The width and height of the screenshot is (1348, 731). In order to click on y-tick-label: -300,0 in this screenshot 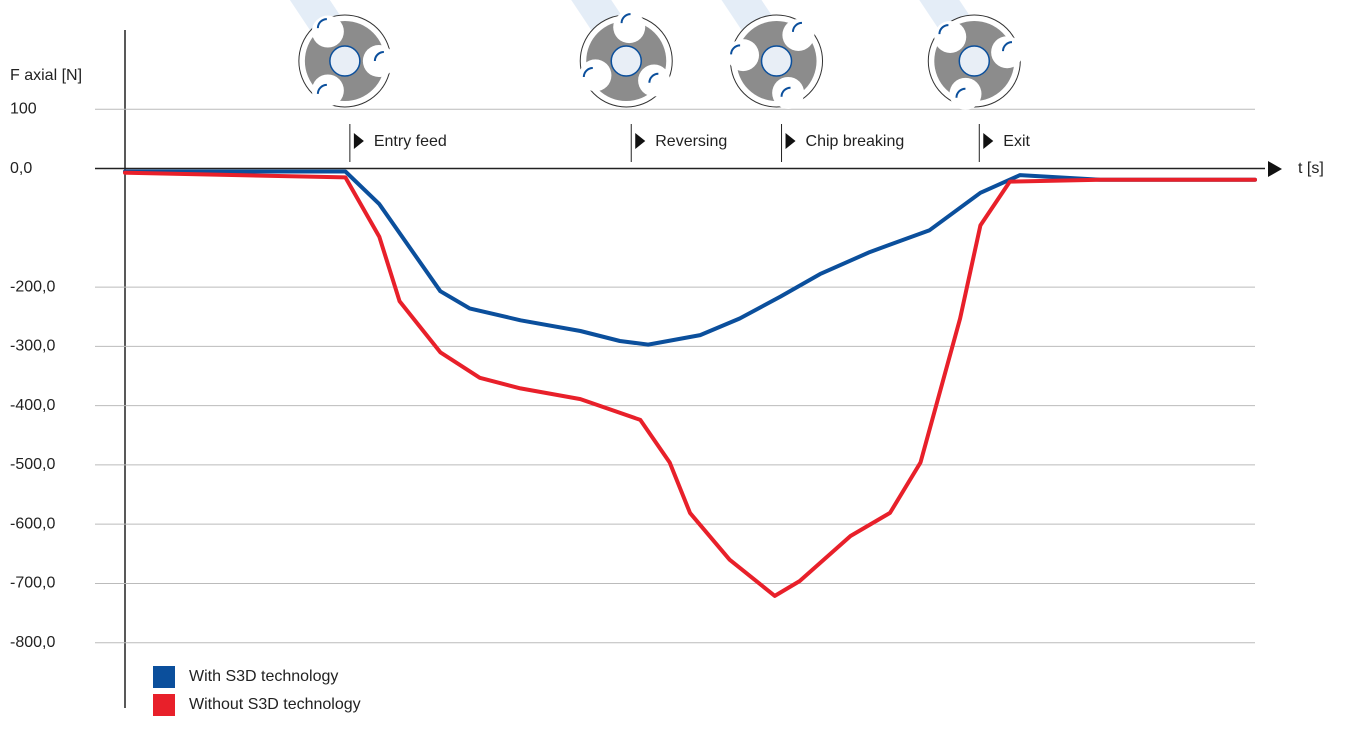, I will do `click(32, 346)`.